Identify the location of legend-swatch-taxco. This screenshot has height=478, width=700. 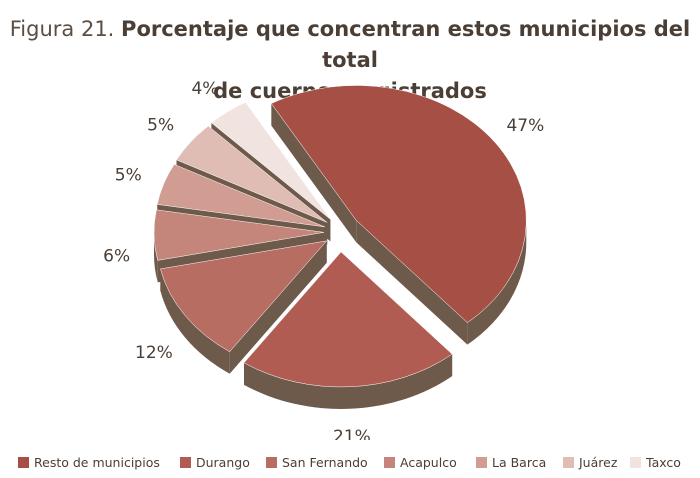
(635, 462).